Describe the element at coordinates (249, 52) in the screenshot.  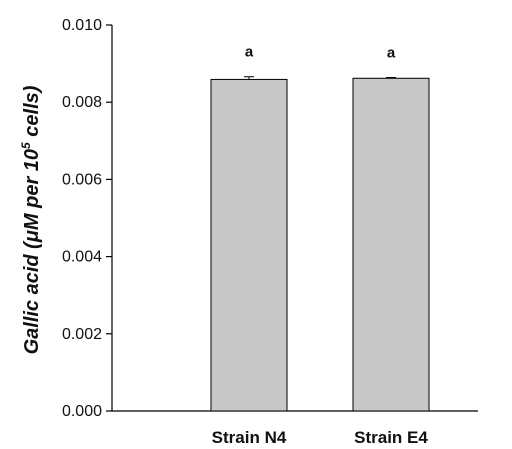
I see `significance-label-1: a` at that location.